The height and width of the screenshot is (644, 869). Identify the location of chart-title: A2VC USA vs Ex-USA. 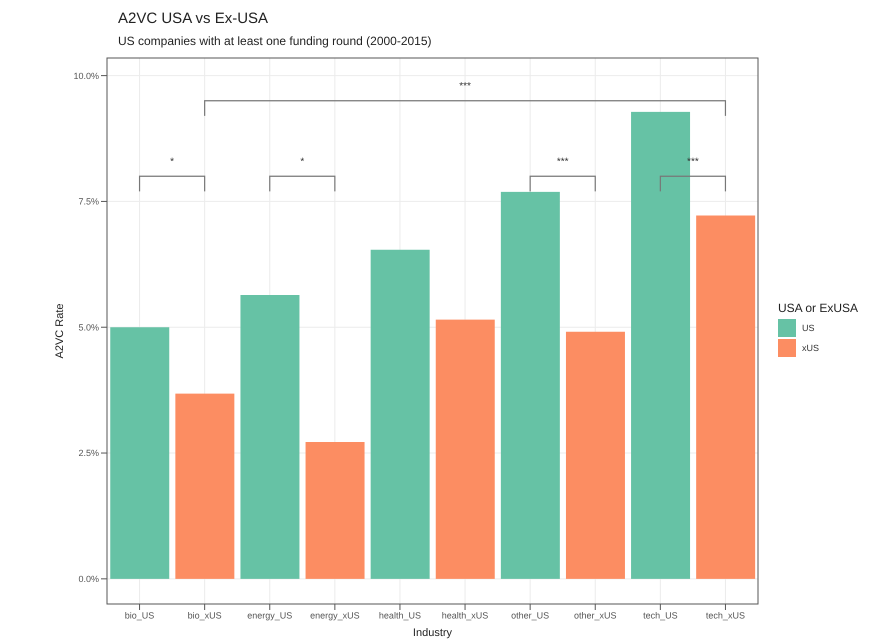
(193, 18).